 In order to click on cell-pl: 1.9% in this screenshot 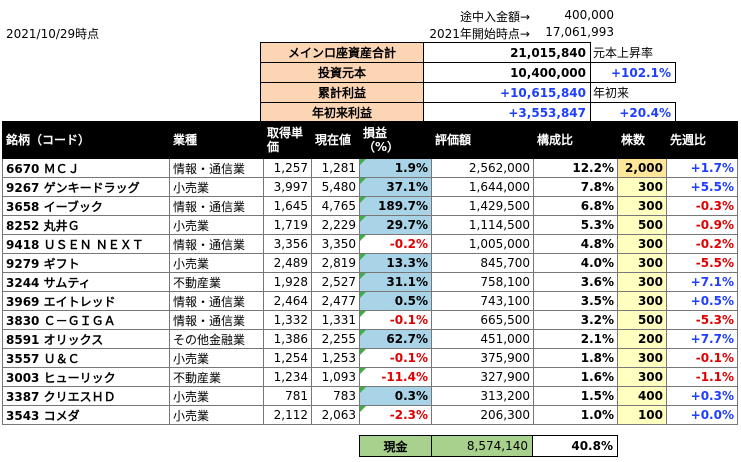, I will do `click(395, 168)`.